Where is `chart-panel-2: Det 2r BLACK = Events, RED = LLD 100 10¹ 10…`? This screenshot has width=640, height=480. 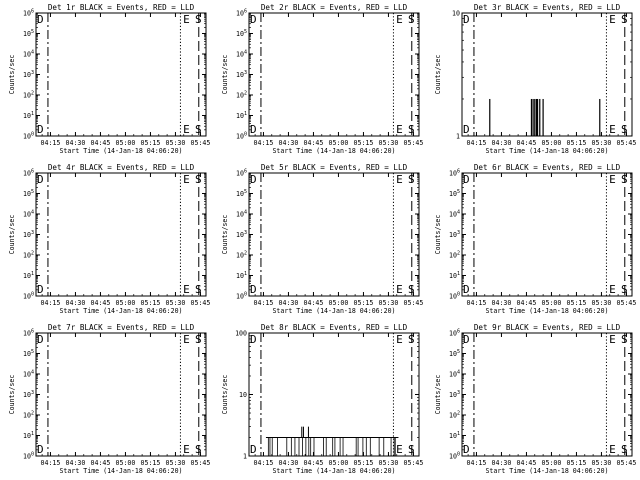
chart-panel-2: Det 2r BLACK = Events, RED = LLD 100 10¹ 10… is located at coordinates (322, 79).